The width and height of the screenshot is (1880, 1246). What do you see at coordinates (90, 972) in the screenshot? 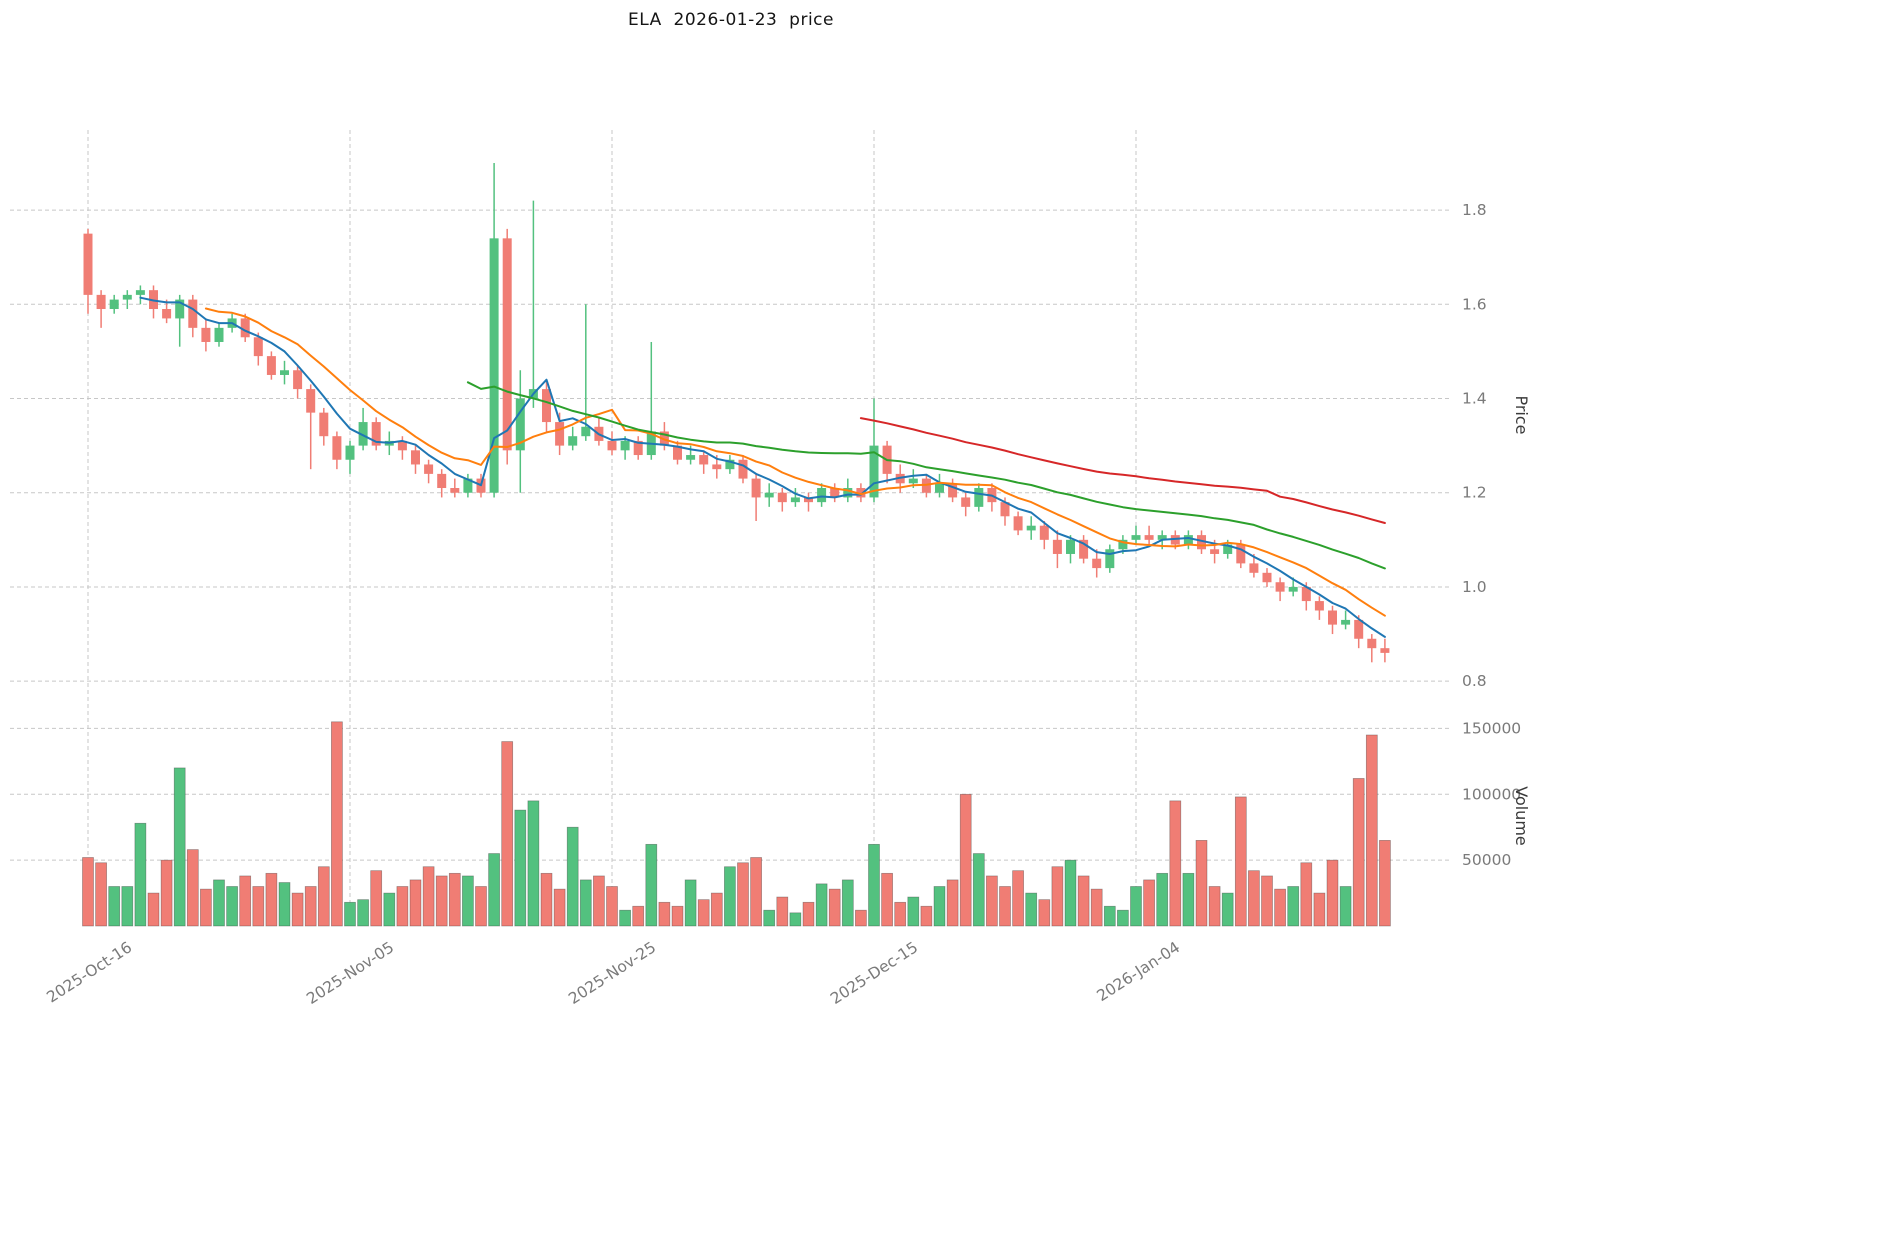
I see `date-tick-label: 2025-Oct-16` at bounding box center [90, 972].